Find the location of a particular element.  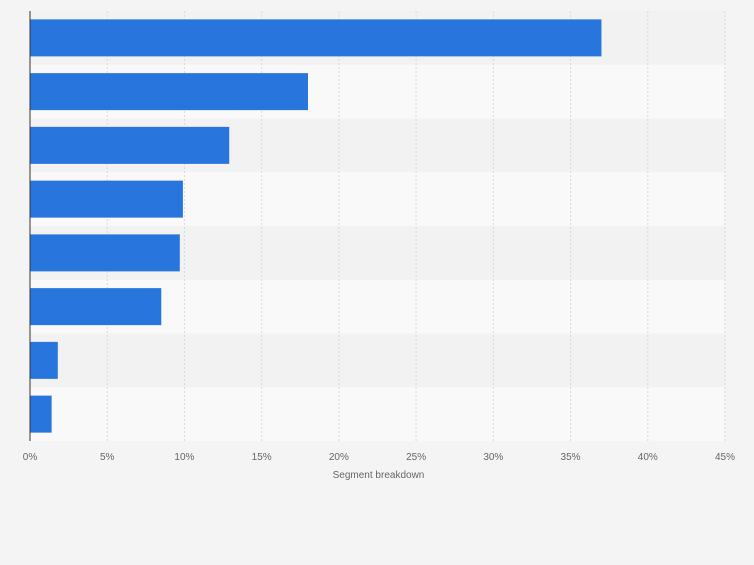

x-axis-ticks: 0% 5% 10% 15% 20% 25% 30% 35% 40% 45% is located at coordinates (379, 457).